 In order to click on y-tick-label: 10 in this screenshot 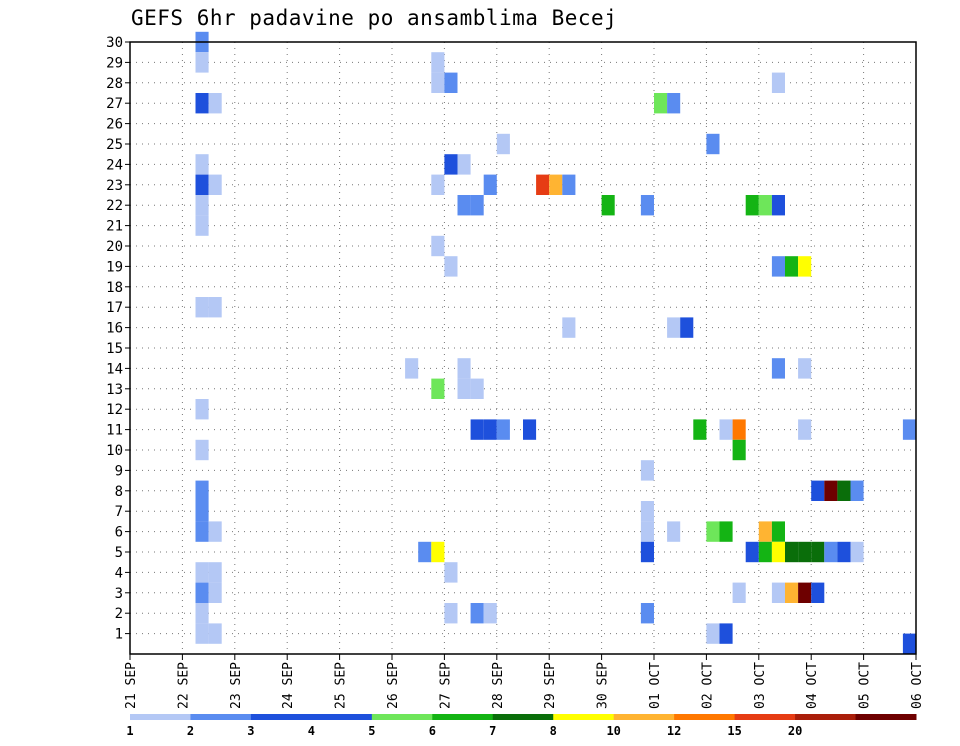, I will do `click(114, 451)`.